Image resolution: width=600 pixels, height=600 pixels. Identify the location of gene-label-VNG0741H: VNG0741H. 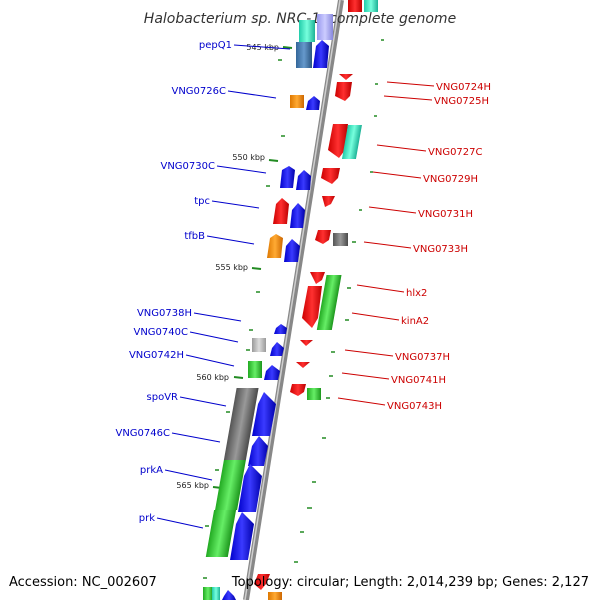
(418, 380).